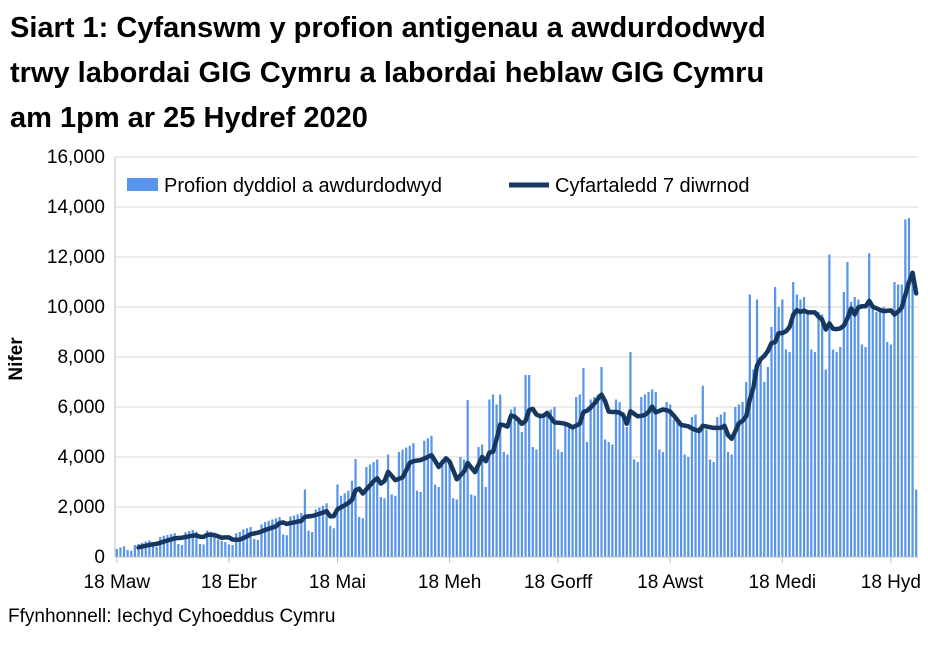 The width and height of the screenshot is (928, 647). What do you see at coordinates (189, 117) in the screenshot?
I see `chart-title-line-3: am 1pm ar 25 Hydref 2020` at bounding box center [189, 117].